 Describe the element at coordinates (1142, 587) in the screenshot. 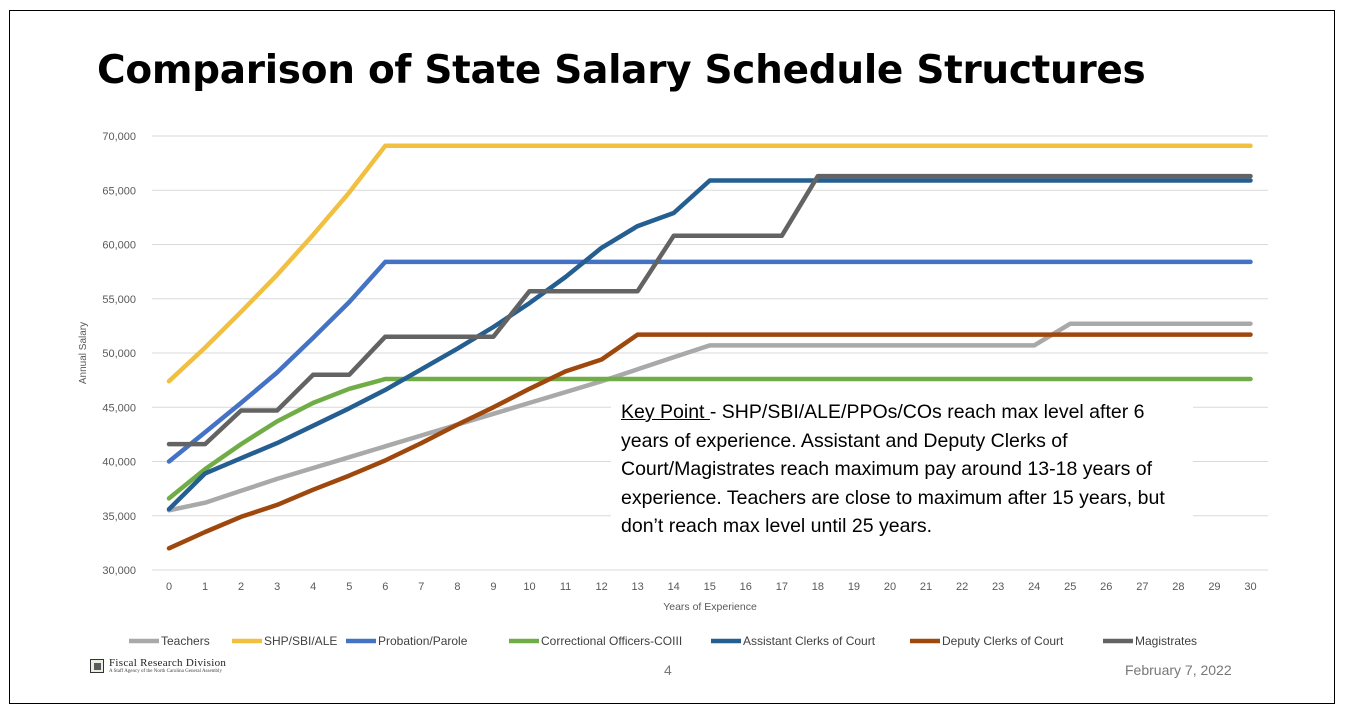

I see `x-tick-label: 27` at that location.